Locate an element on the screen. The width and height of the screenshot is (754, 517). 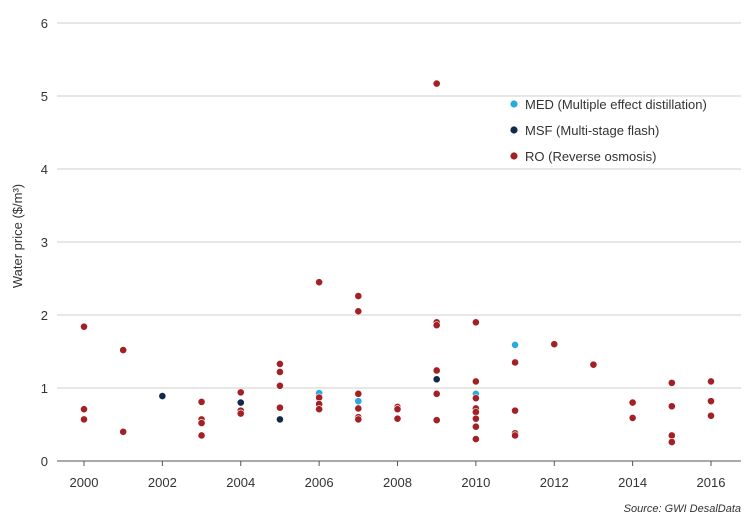
x-tick-label: 2016 is located at coordinates (711, 482).